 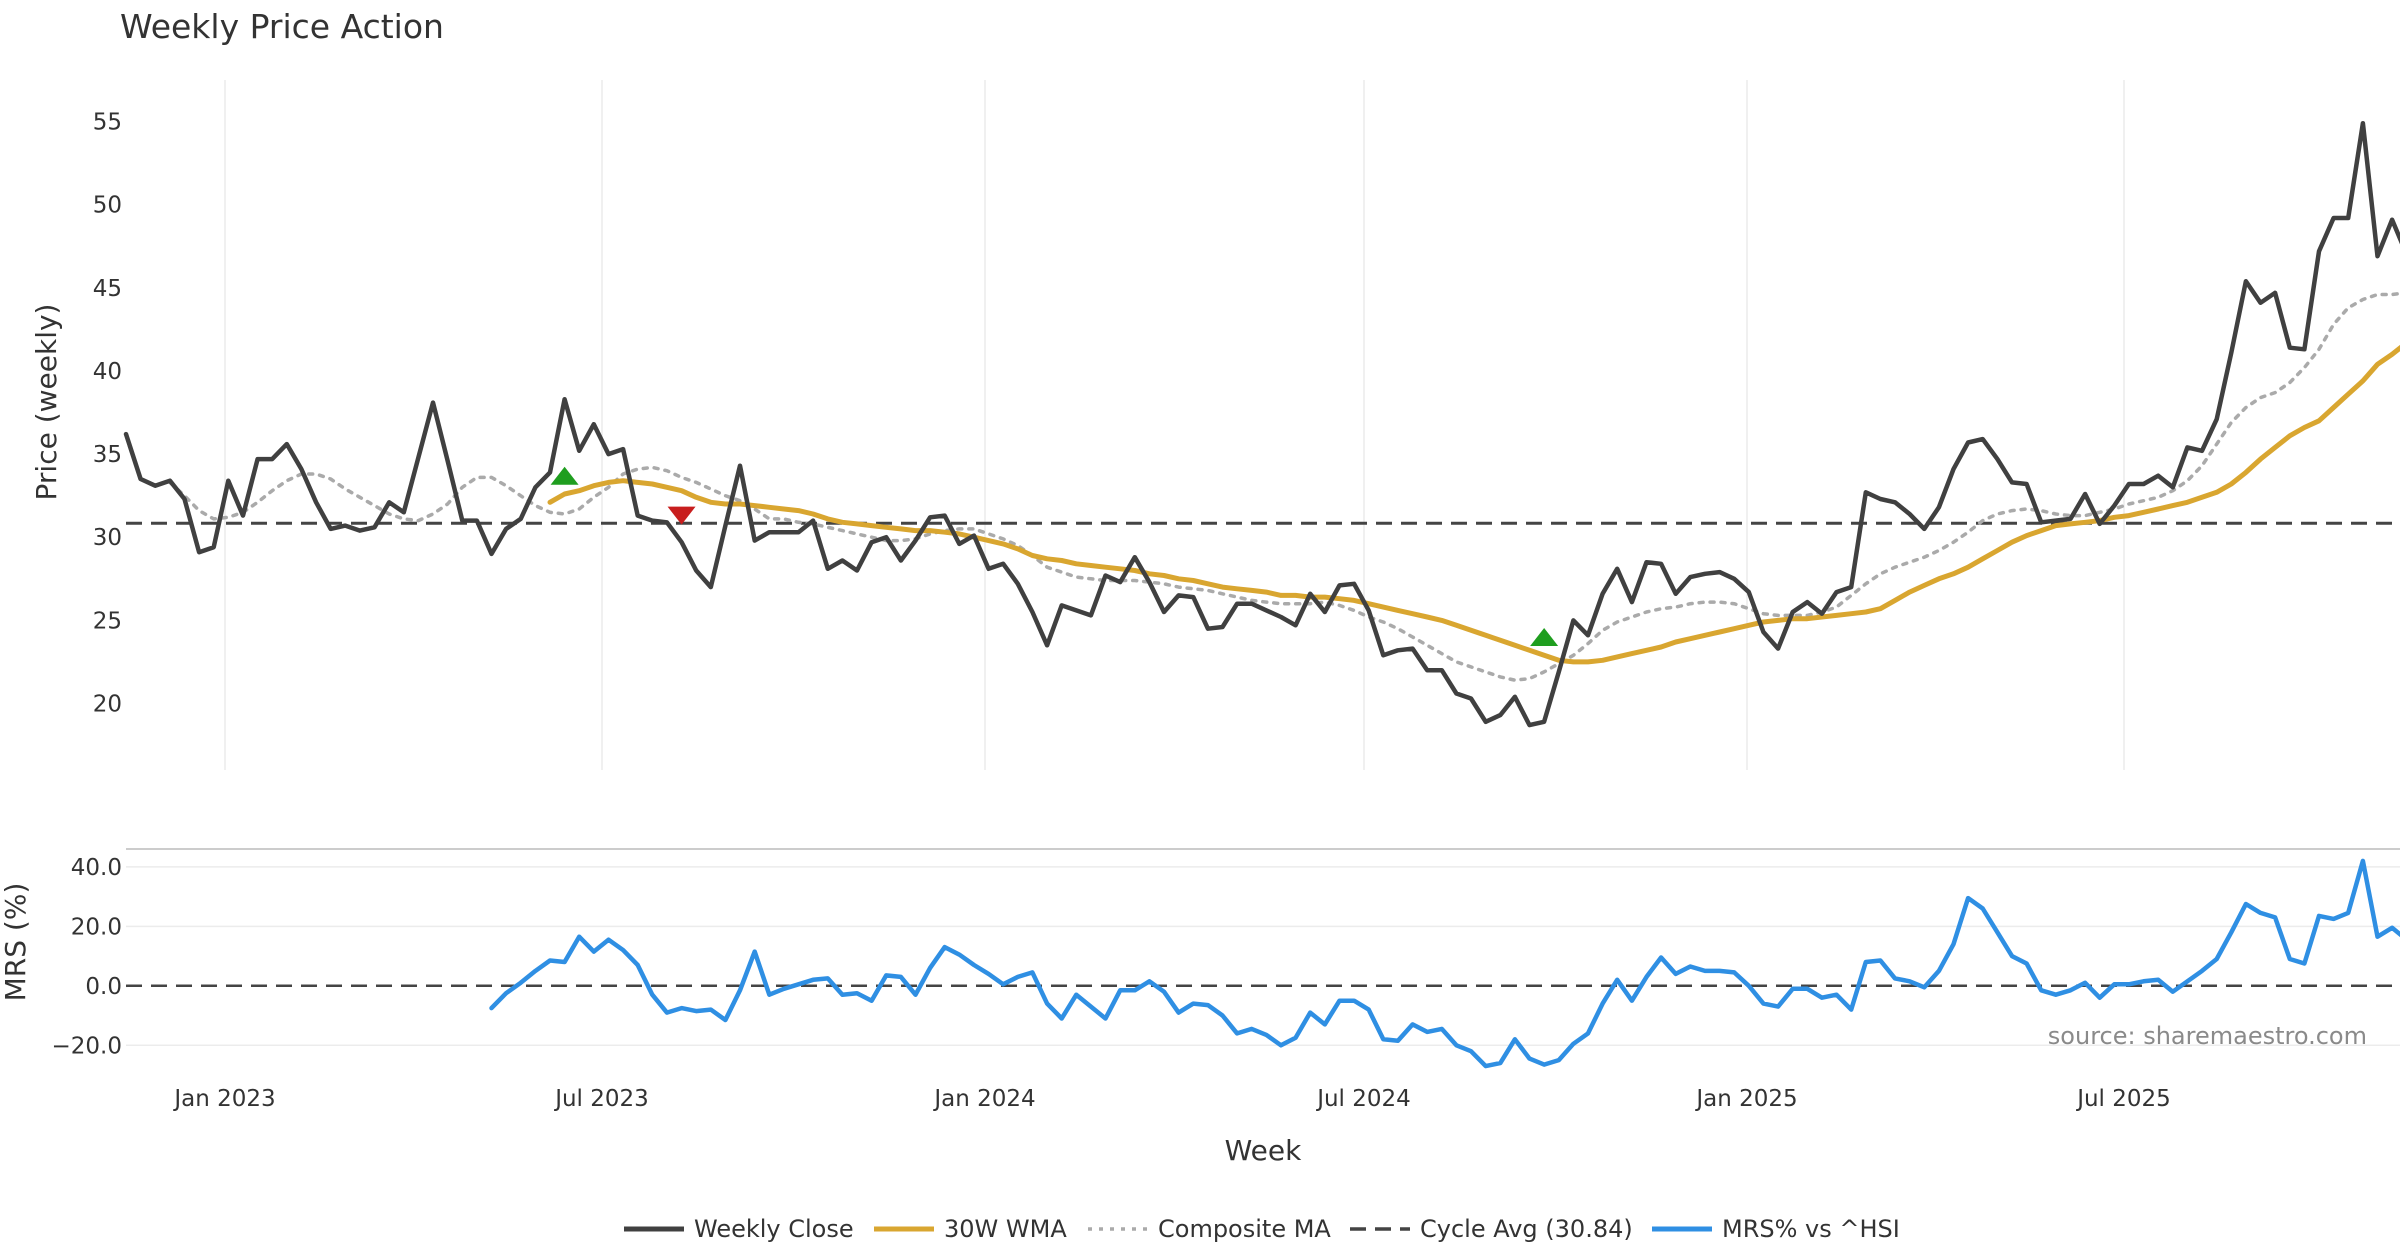 I want to click on x-axis-title: Week, so click(x=1263, y=1150).